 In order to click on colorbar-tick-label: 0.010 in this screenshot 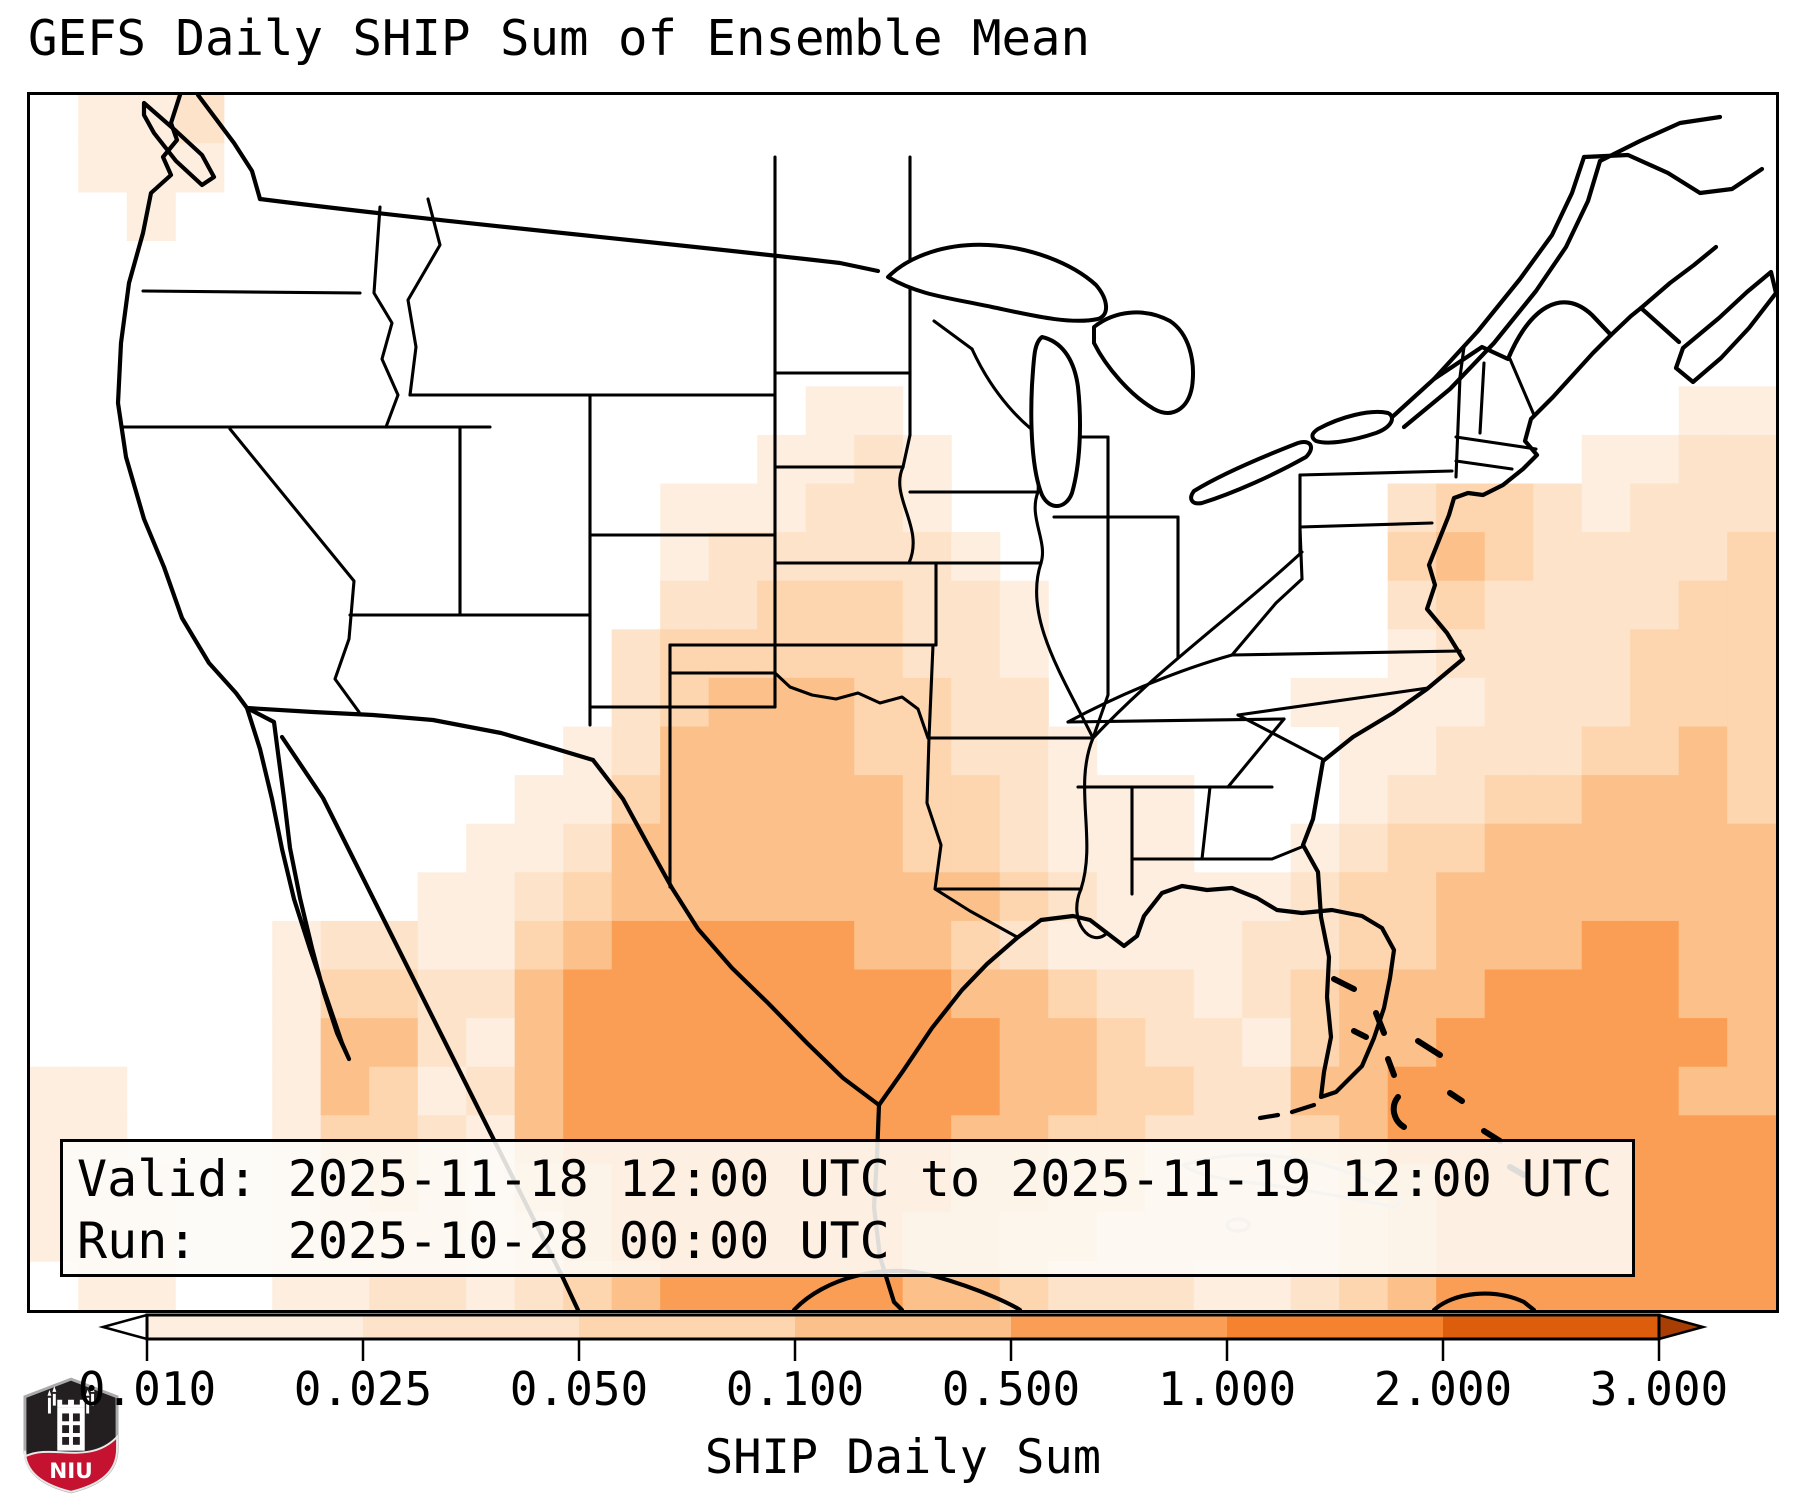, I will do `click(147, 1389)`.